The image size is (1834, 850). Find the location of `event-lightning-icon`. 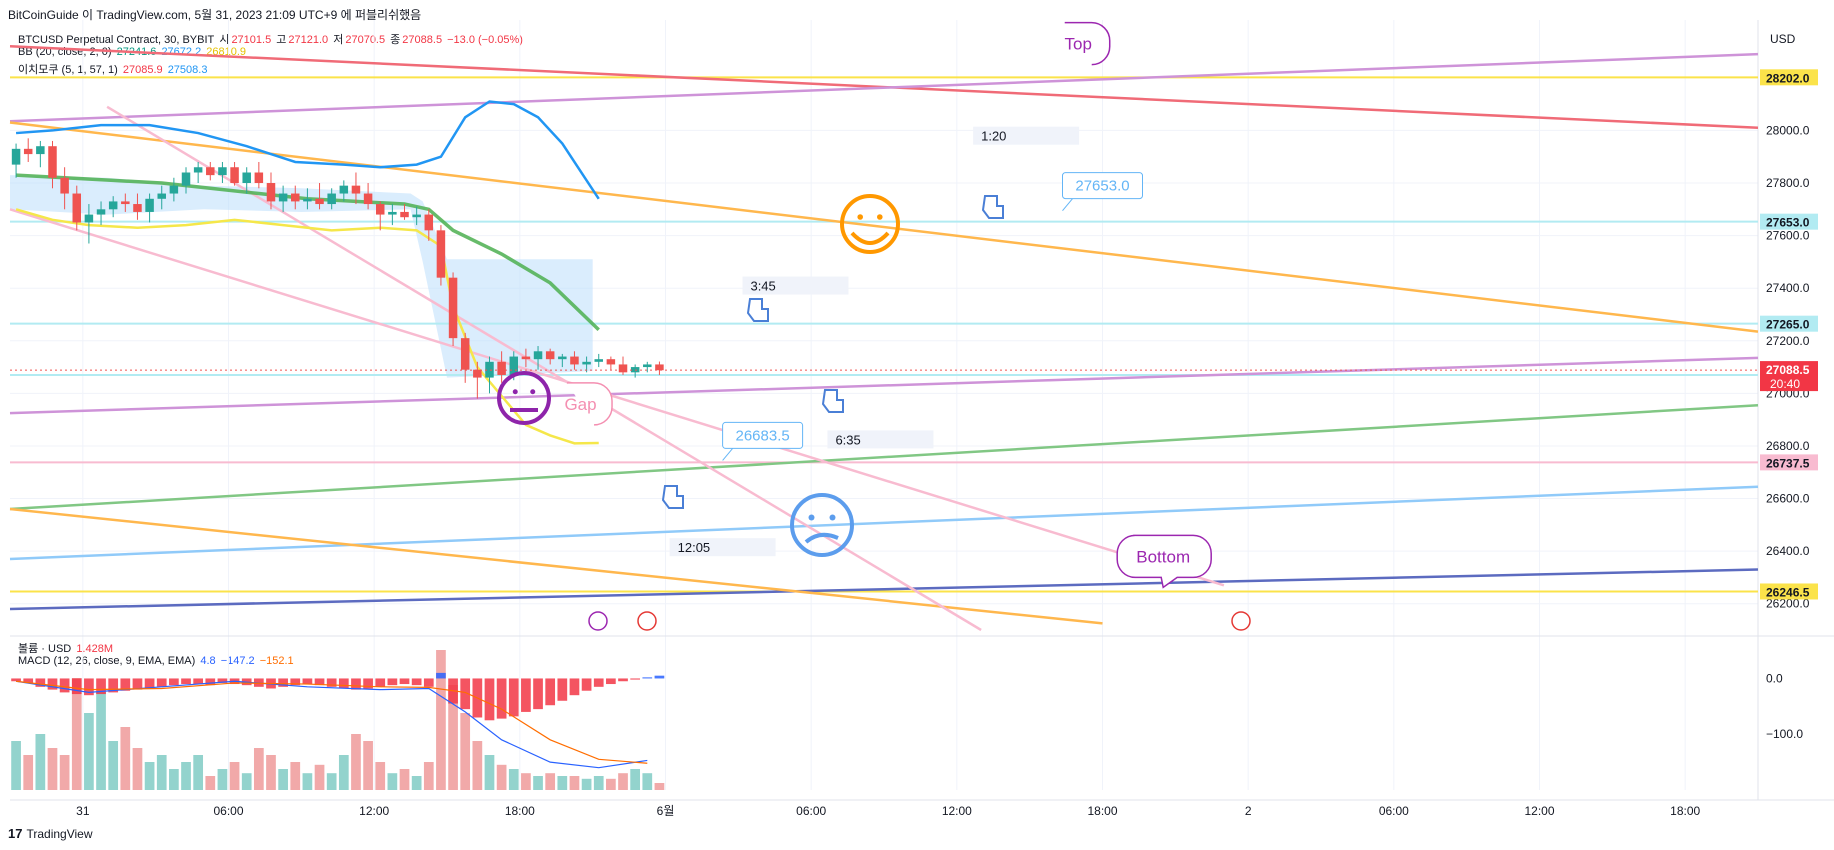

event-lightning-icon is located at coordinates (598, 621).